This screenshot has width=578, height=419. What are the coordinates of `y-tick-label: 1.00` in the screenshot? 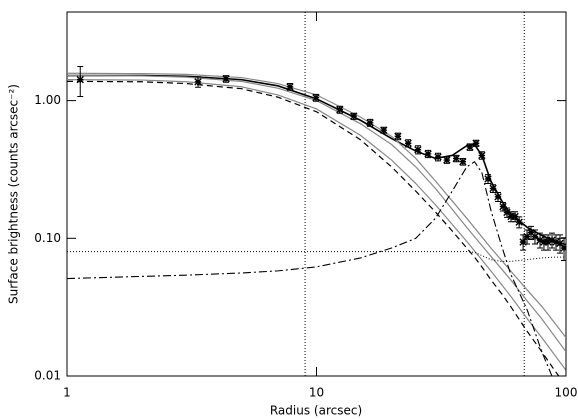 It's located at (47, 100).